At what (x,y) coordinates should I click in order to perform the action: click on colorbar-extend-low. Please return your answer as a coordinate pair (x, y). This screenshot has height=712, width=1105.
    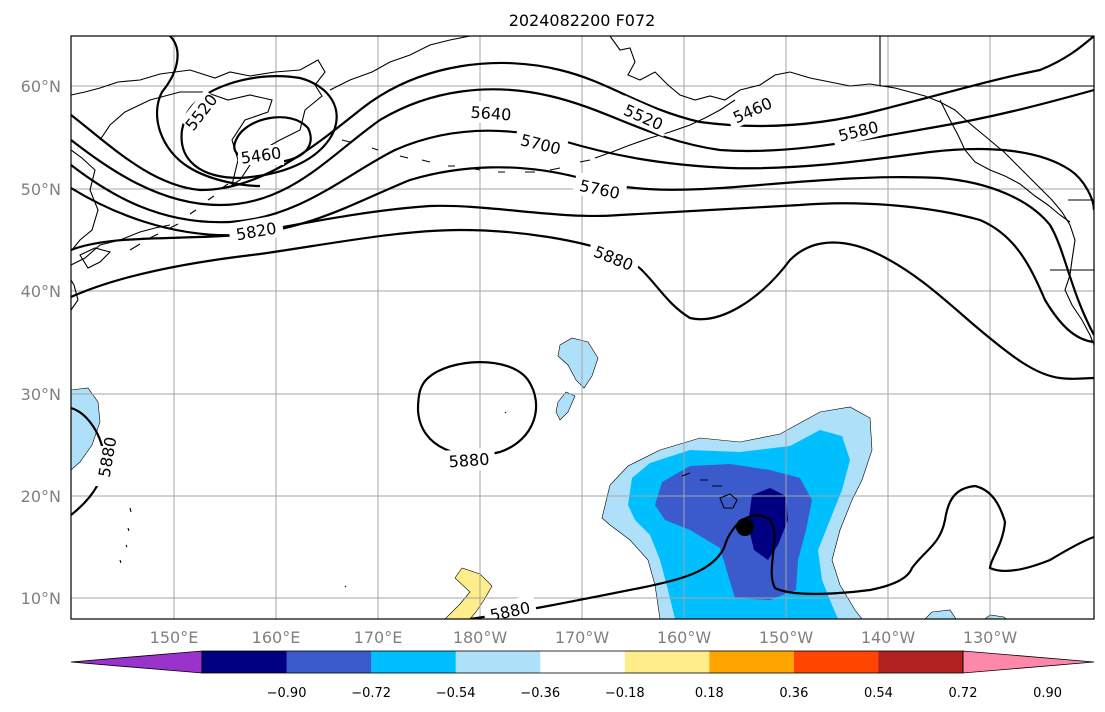
    Looking at the image, I should click on (136, 662).